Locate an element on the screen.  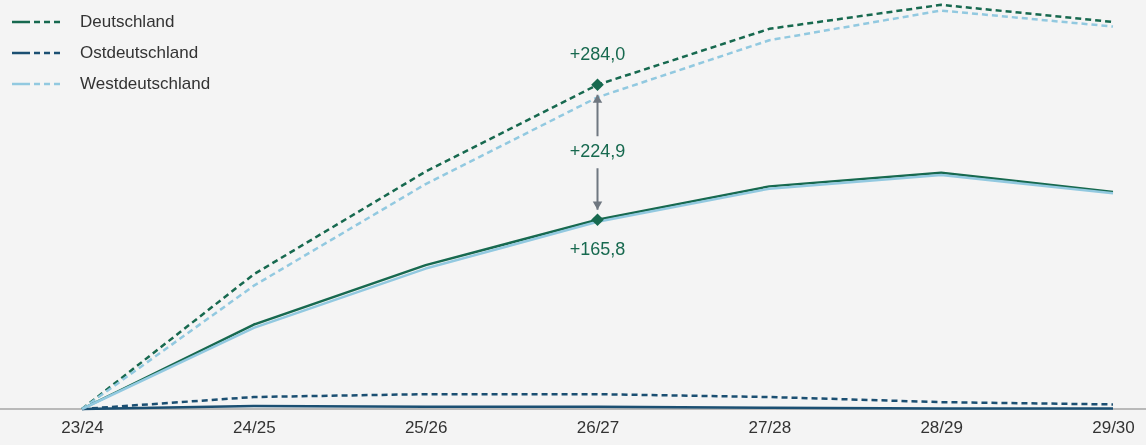
x-tick-label: 24/25 is located at coordinates (254, 427).